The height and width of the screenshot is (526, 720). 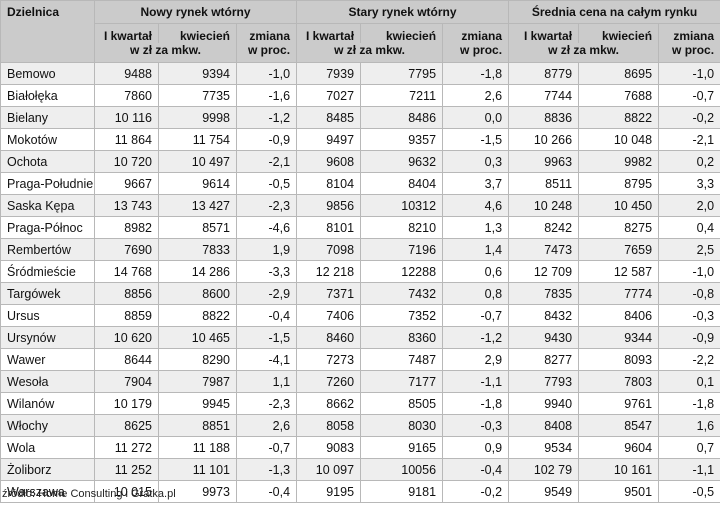 I want to click on old-q1-value: 7027, so click(x=329, y=95).